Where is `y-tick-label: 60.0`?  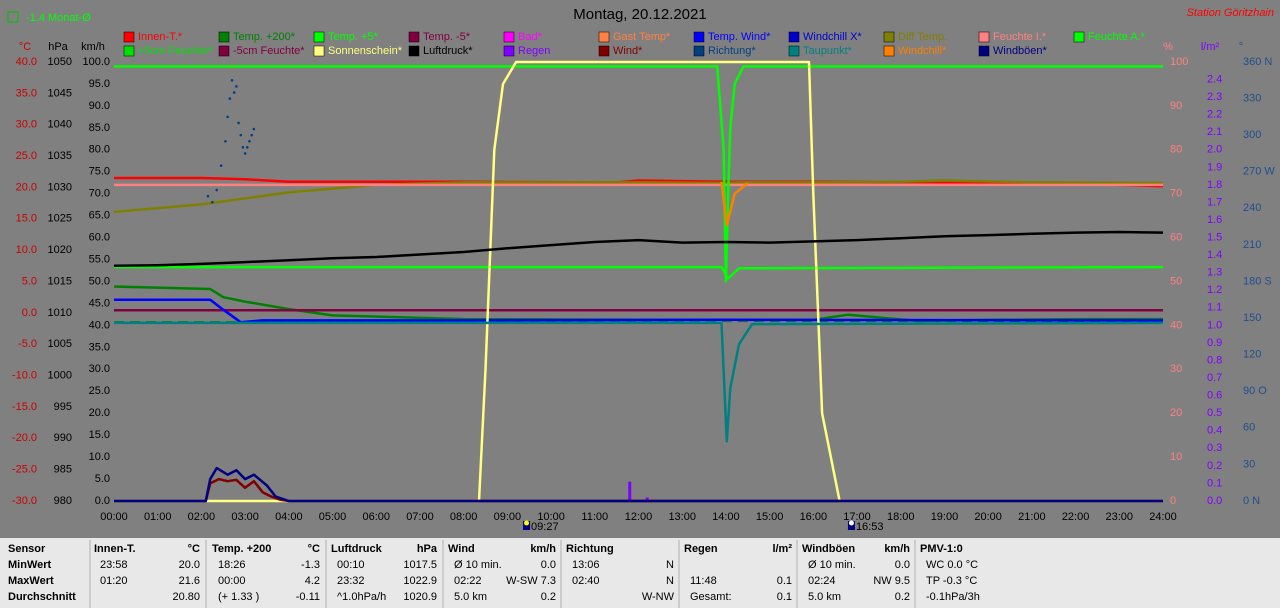
y-tick-label: 60.0 is located at coordinates (99, 238).